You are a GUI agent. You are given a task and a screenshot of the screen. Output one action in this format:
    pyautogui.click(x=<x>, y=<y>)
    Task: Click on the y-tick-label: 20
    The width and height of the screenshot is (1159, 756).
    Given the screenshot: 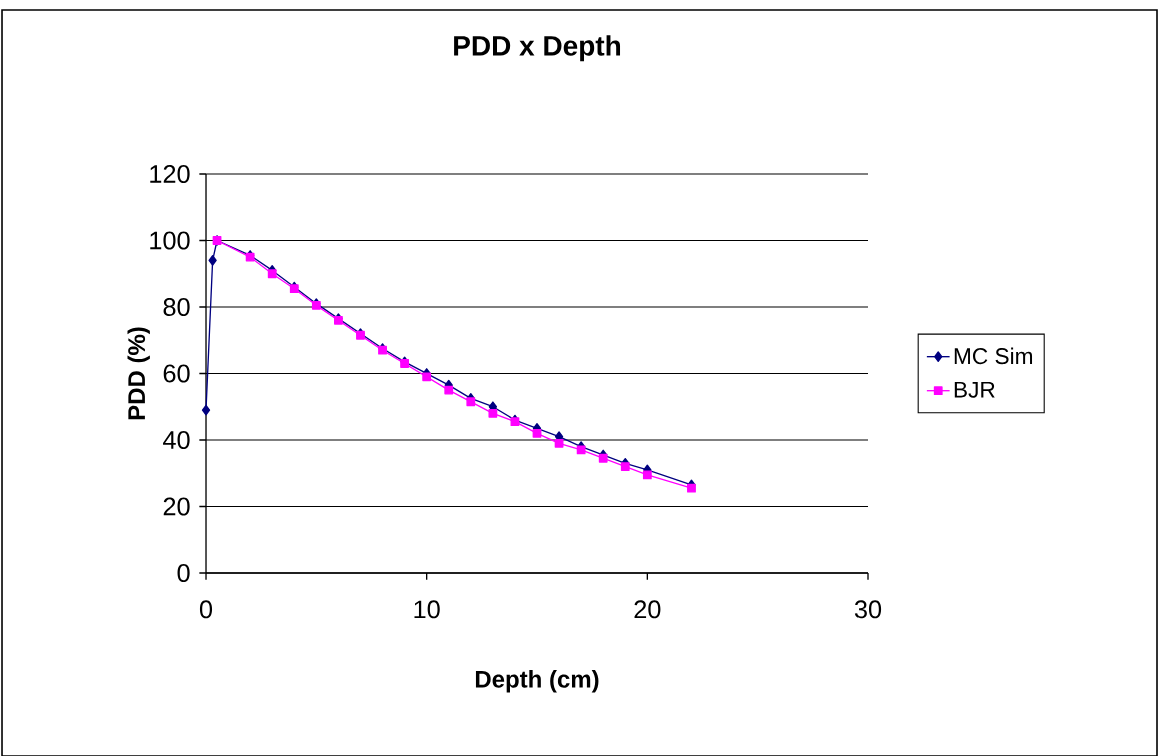 What is the action you would take?
    pyautogui.click(x=176, y=506)
    